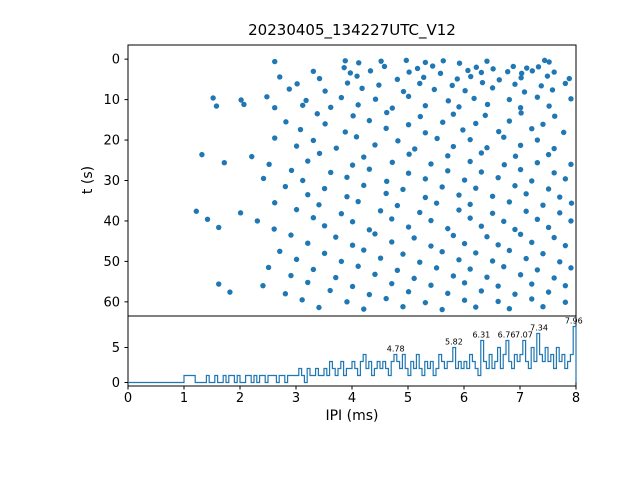 Image resolution: width=640 pixels, height=480 pixels. I want to click on x-tick-label: 8, so click(576, 398).